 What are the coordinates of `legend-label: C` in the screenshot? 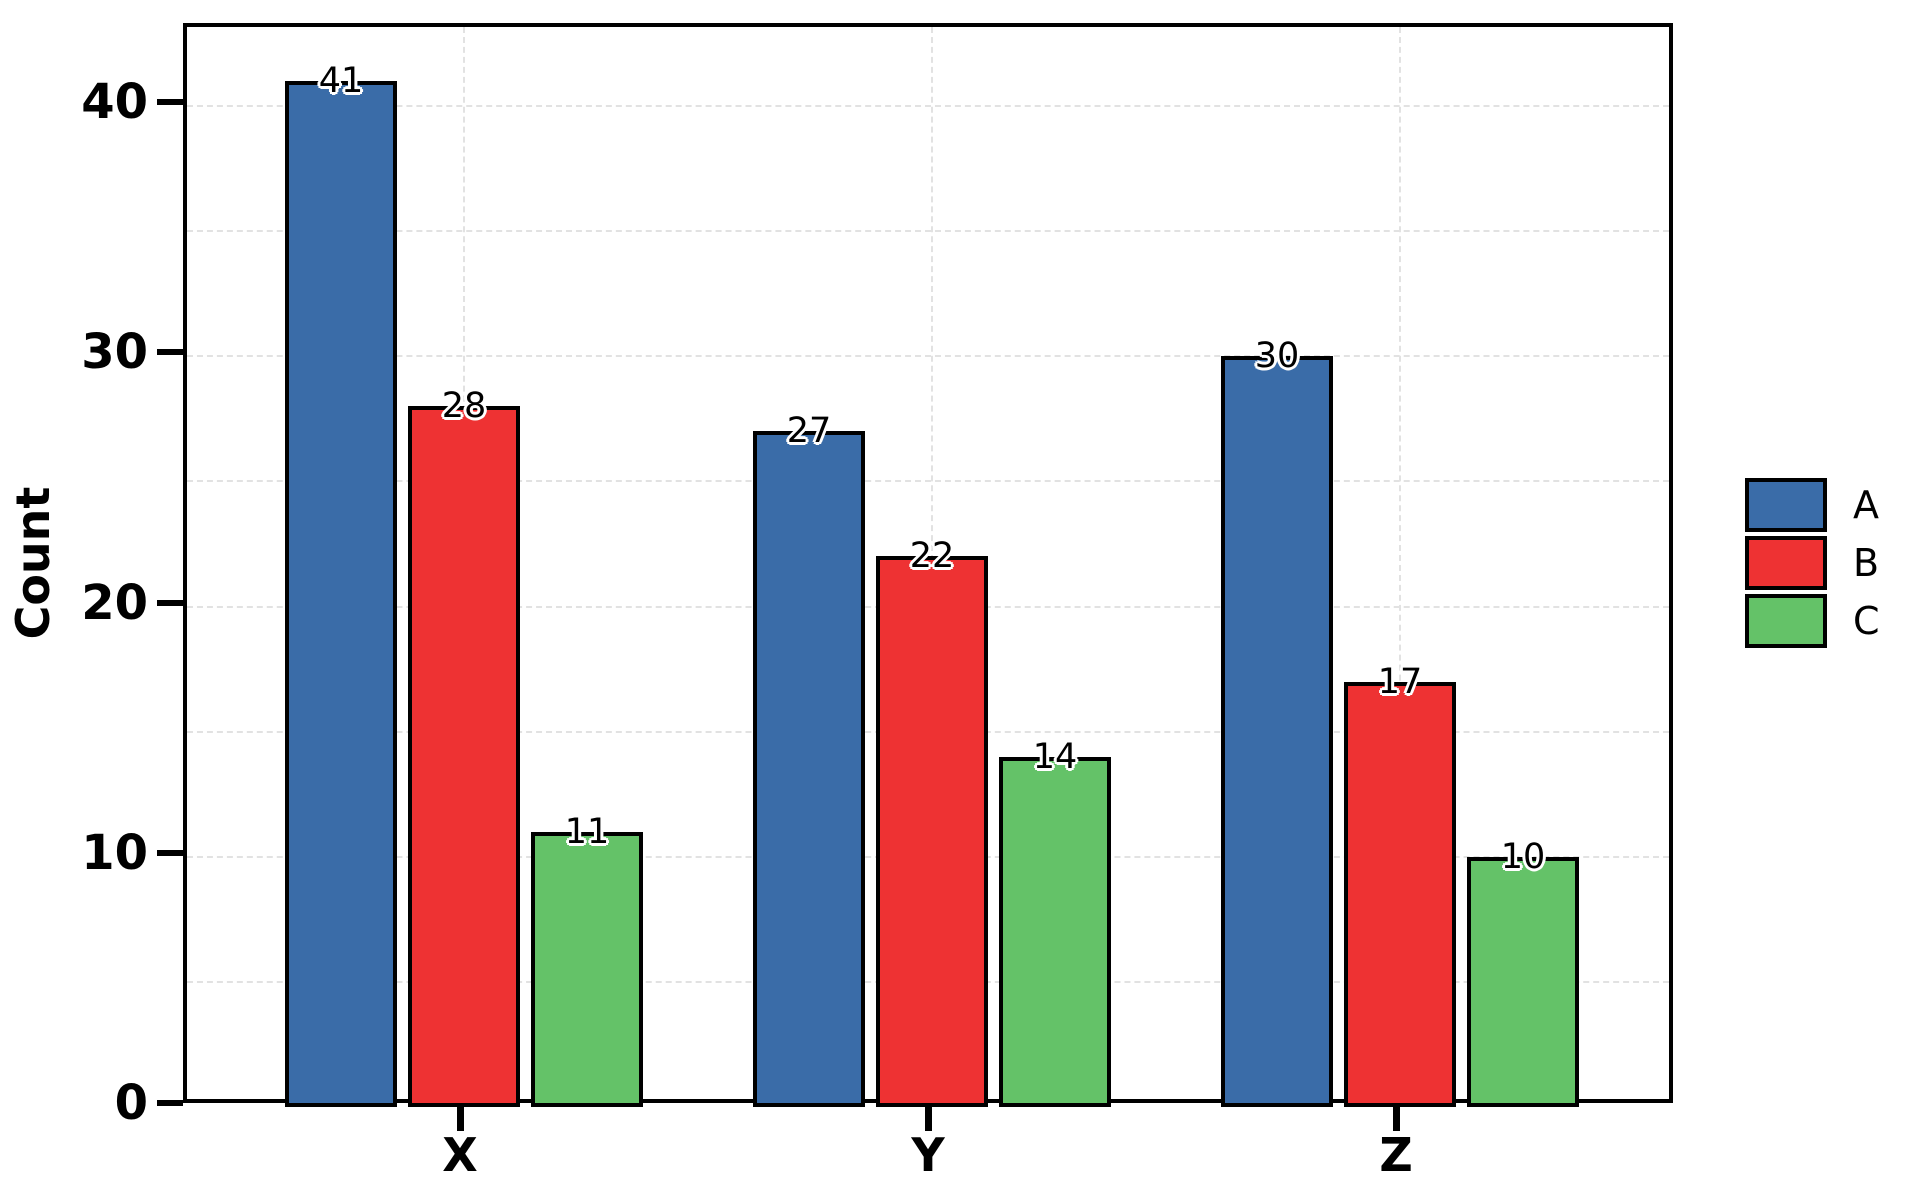 It's located at (1866, 621).